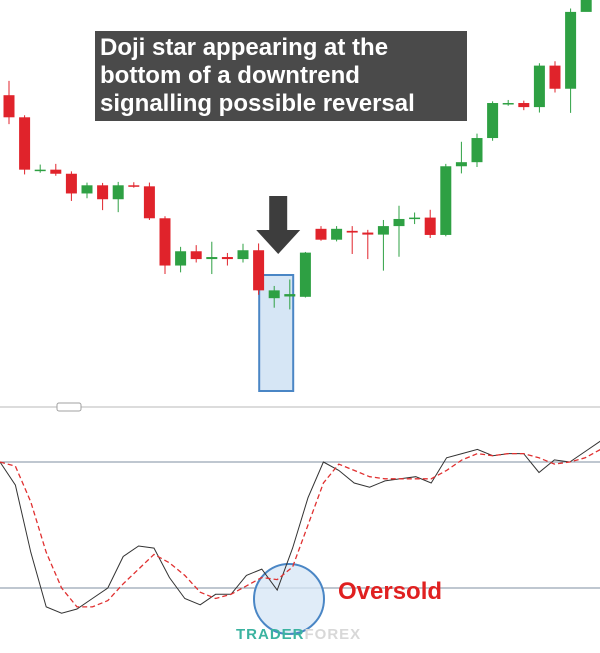  Describe the element at coordinates (270, 634) in the screenshot. I see `watermark-part-1: TRADER` at that location.